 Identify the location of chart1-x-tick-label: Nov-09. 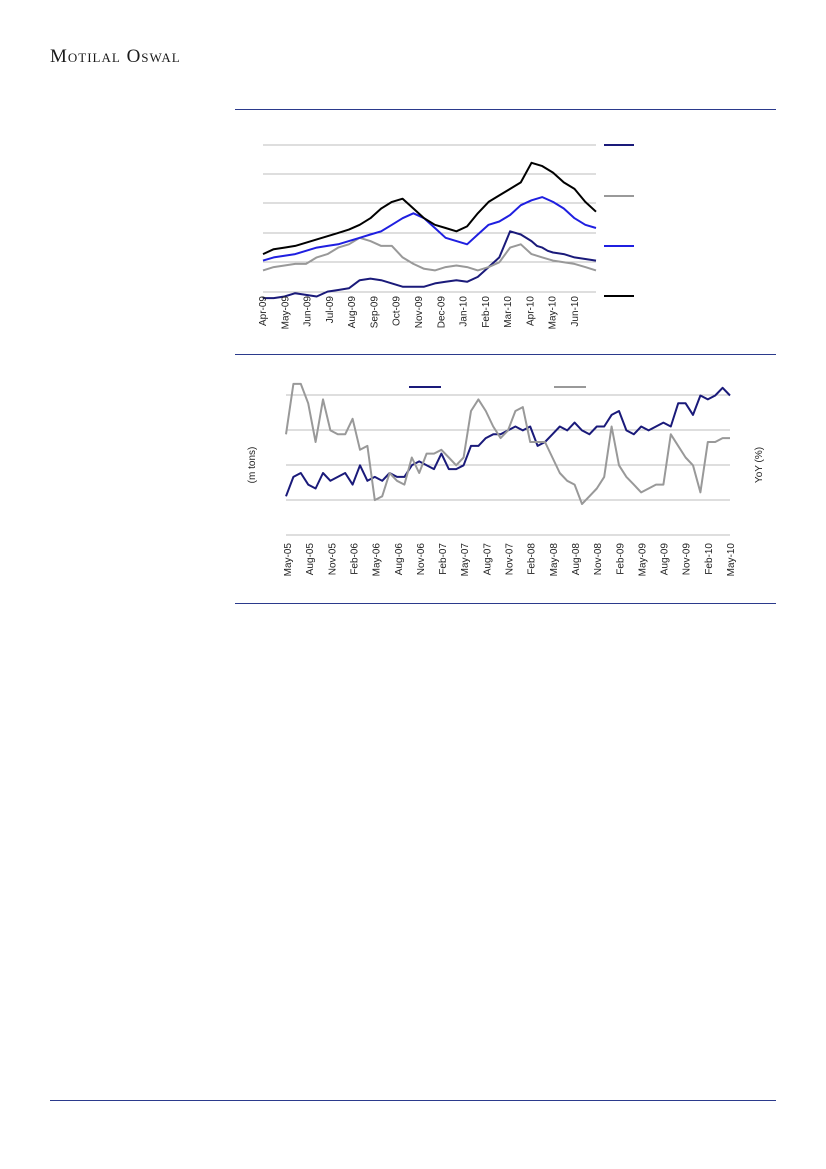
(419, 312).